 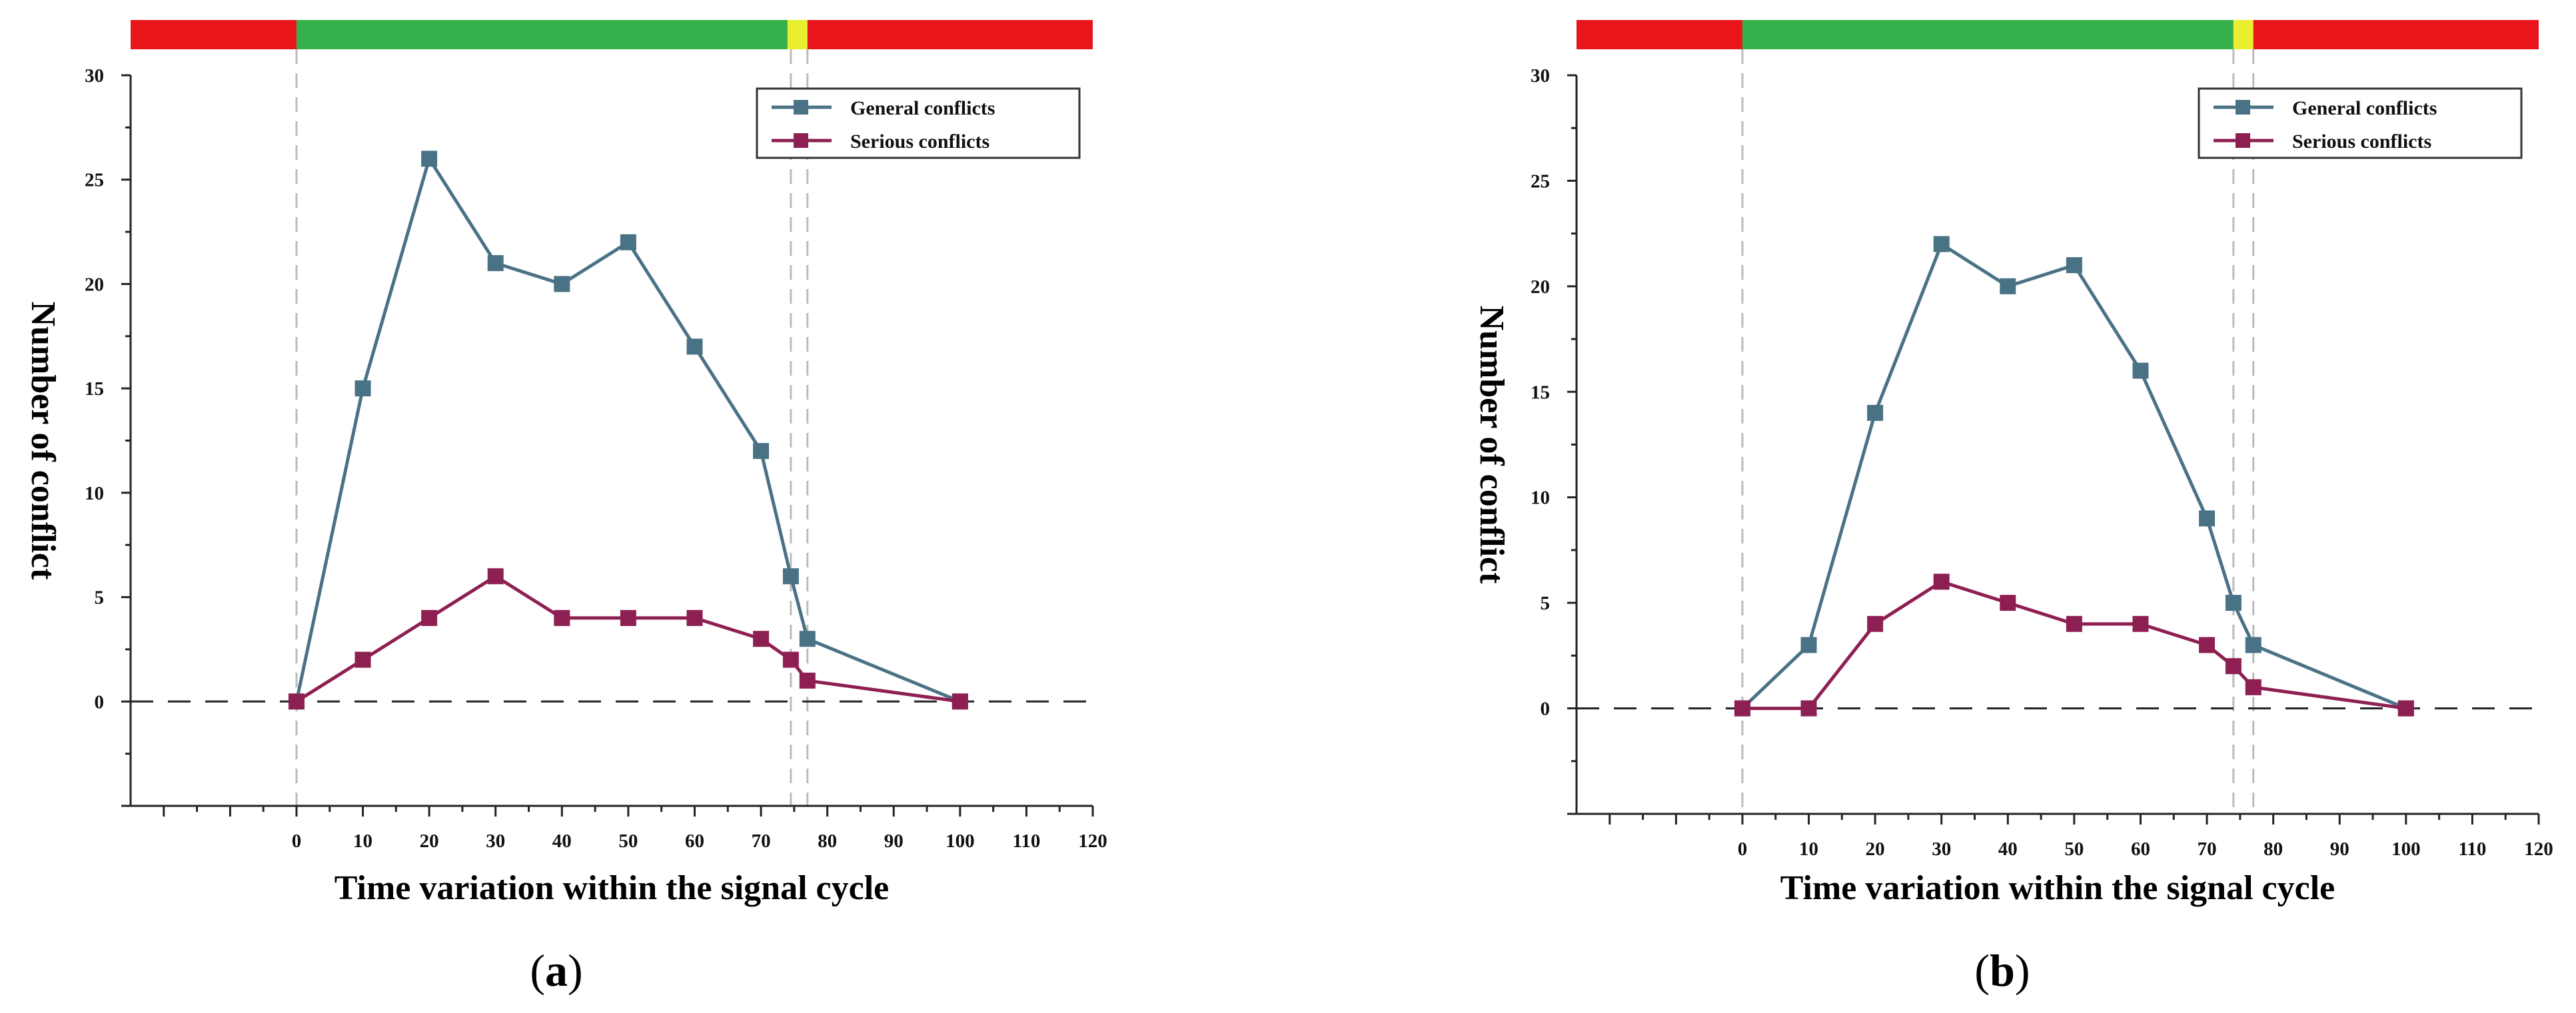 I want to click on panel-label-letter: a, so click(x=556, y=971).